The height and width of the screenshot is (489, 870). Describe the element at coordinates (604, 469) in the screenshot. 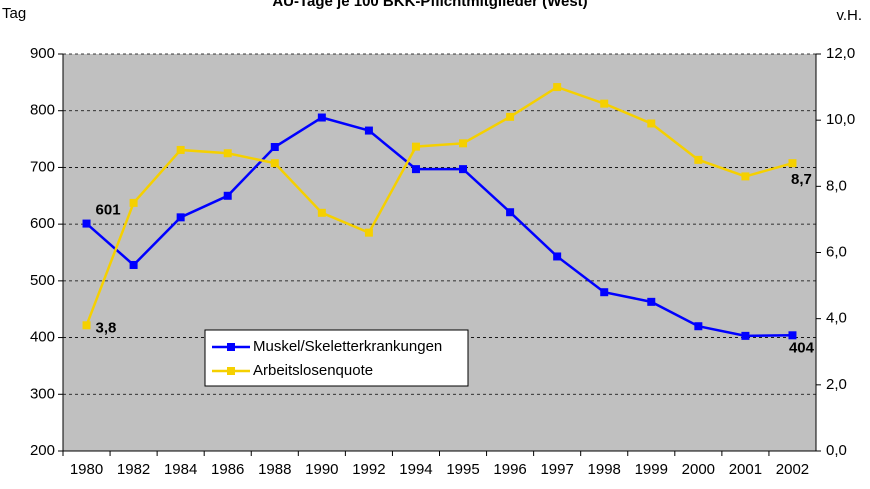

I see `x-tick-label: 1998` at that location.